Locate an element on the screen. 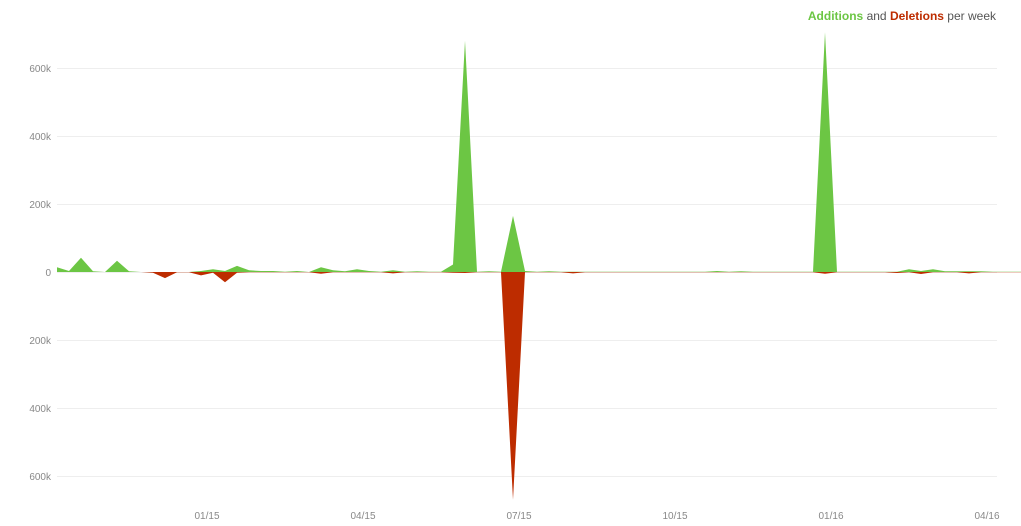 The height and width of the screenshot is (526, 1021). x-tick-label: 04/15 is located at coordinates (362, 516).